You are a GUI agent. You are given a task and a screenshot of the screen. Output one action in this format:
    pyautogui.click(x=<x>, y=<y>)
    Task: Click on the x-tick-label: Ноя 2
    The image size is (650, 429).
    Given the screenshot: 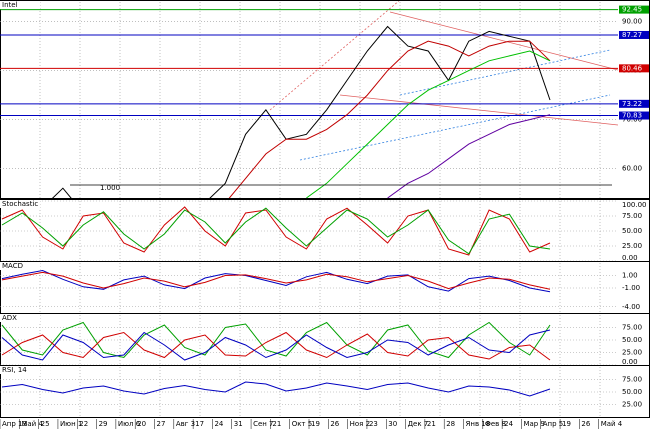 What is the action you would take?
    pyautogui.click(x=360, y=424)
    